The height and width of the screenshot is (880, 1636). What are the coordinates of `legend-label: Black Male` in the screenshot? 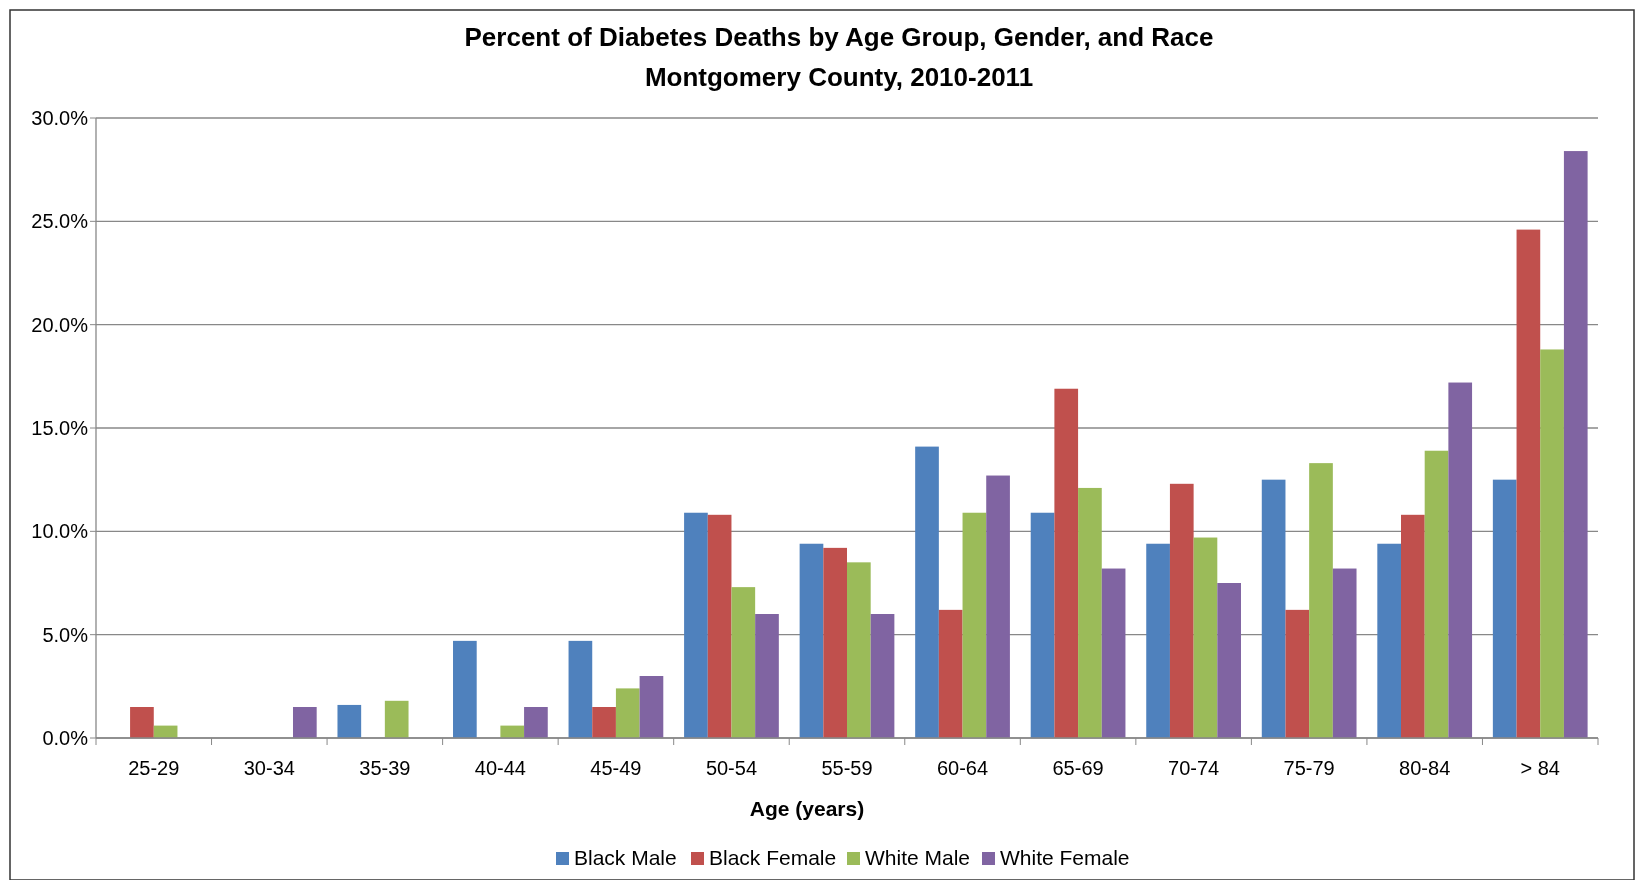 It's located at (625, 857).